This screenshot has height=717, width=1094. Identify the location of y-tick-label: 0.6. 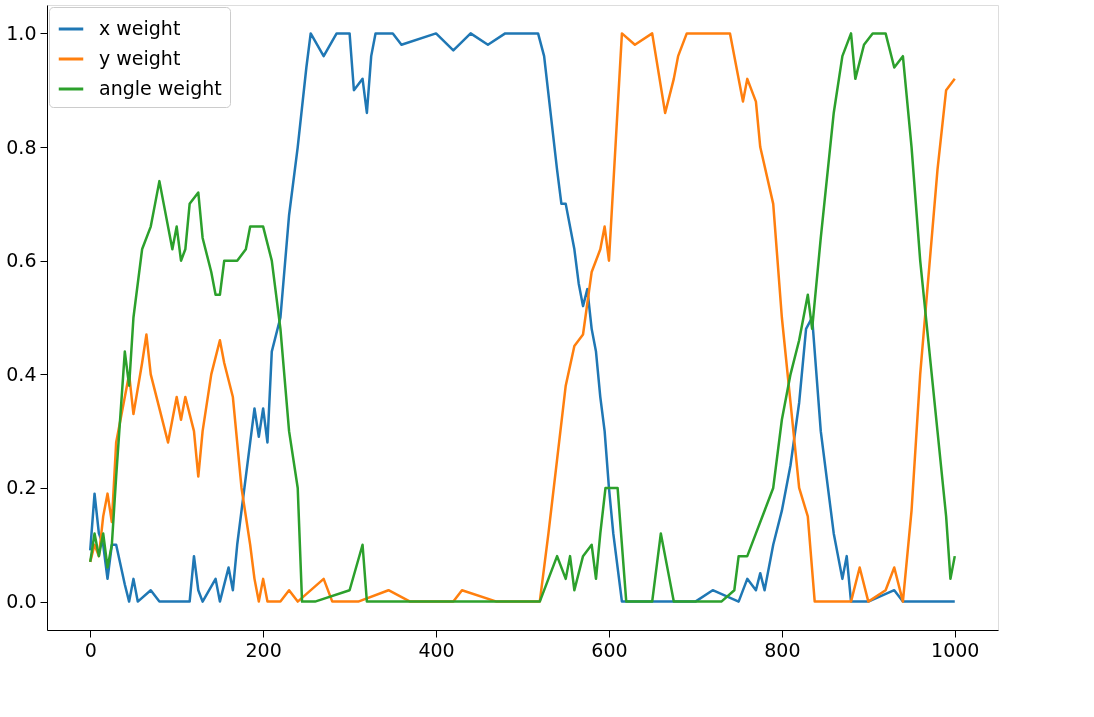
(21, 260).